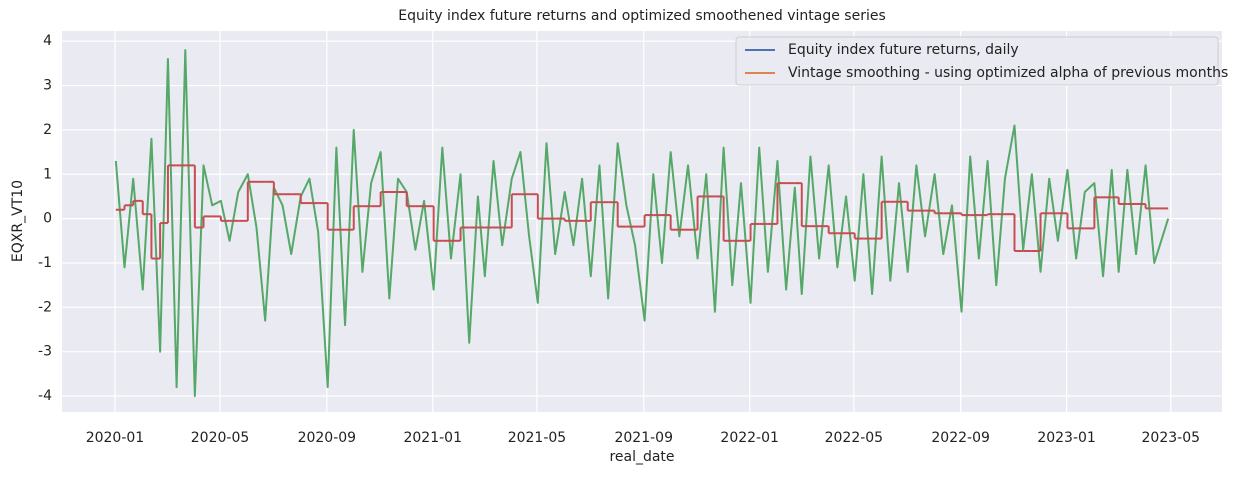 The height and width of the screenshot is (477, 1233). Describe the element at coordinates (220, 438) in the screenshot. I see `x-tick-label: 2020-05` at that location.